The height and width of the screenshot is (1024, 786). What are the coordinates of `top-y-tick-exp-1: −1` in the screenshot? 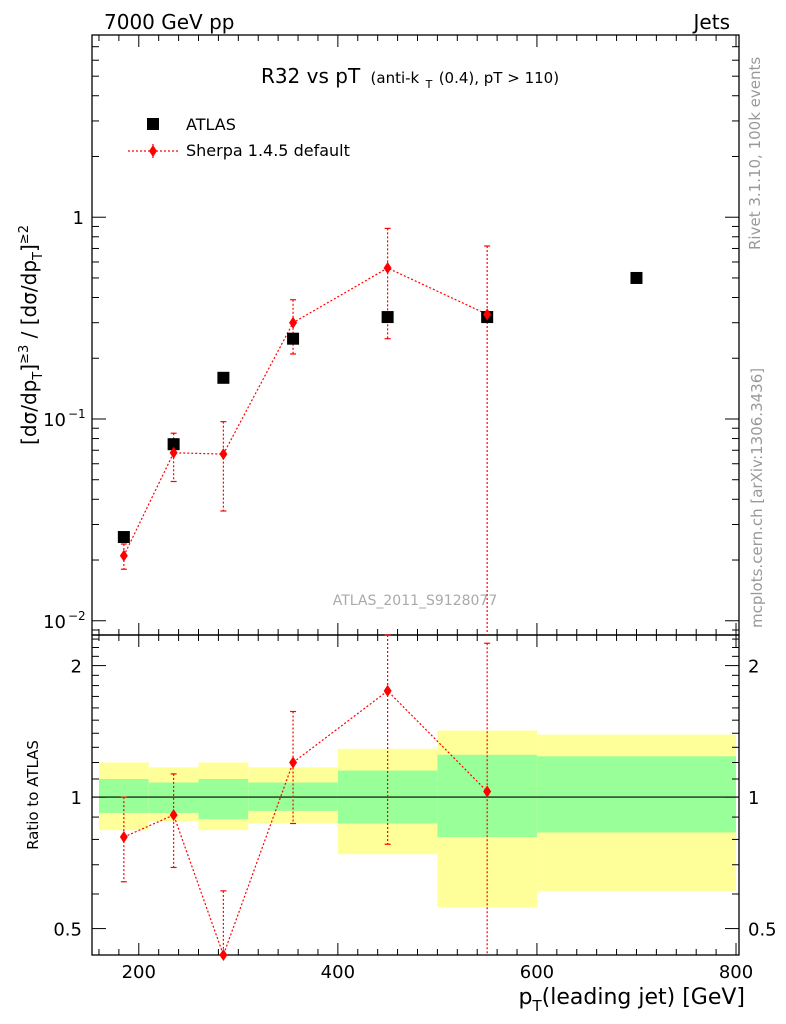 It's located at (77, 414).